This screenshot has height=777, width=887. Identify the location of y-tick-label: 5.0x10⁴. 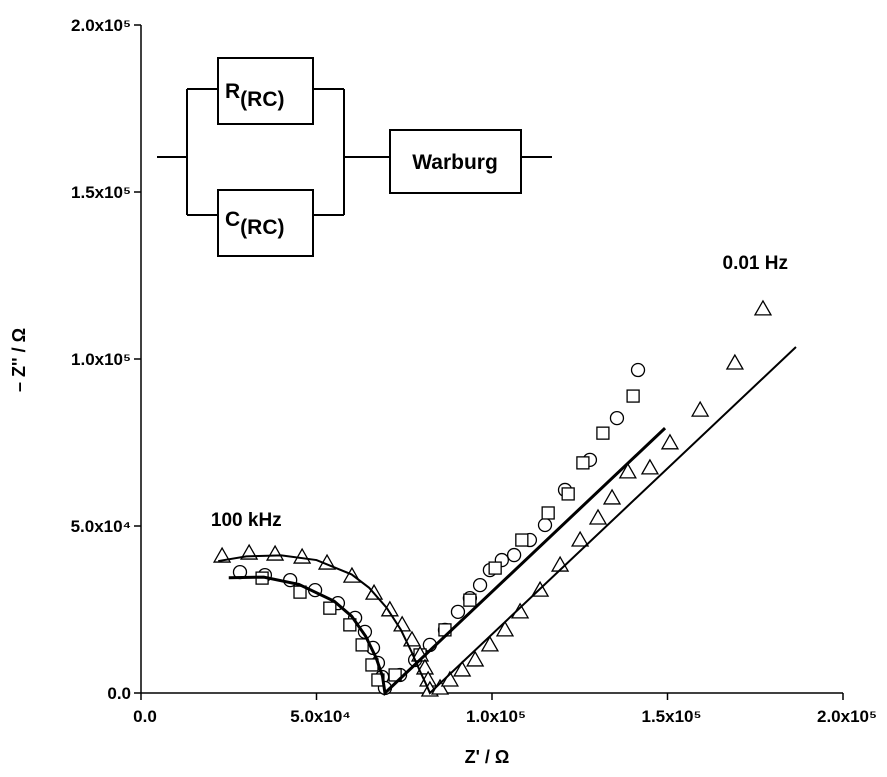
(101, 526).